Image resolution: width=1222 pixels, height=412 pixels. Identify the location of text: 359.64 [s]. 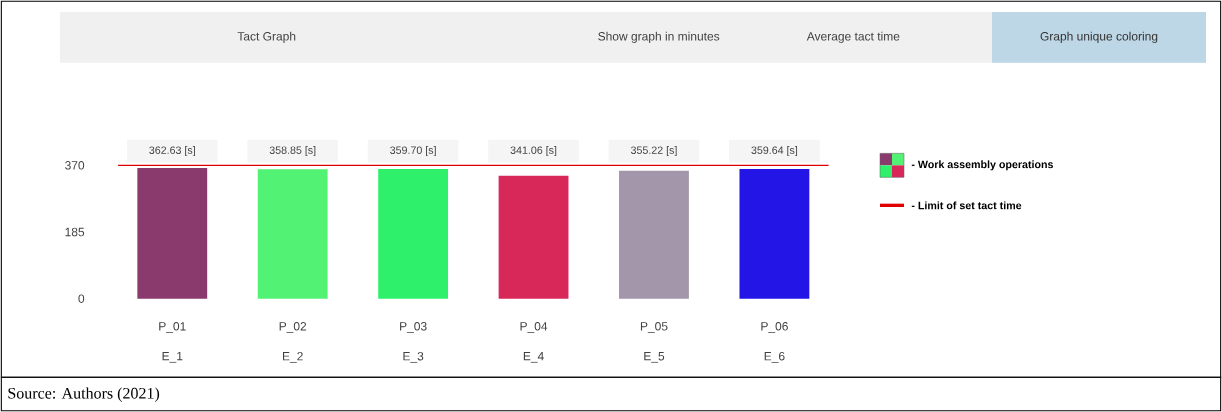
(774, 151).